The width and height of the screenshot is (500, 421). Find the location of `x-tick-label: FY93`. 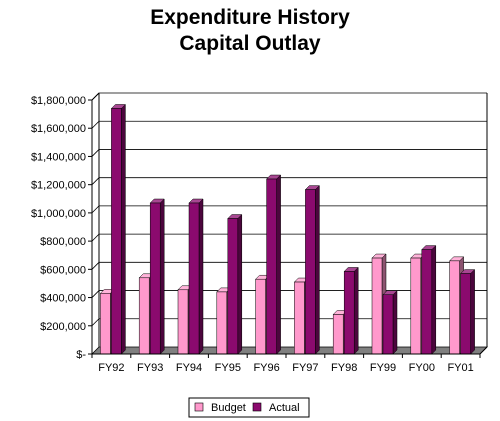

x-tick-label: FY93 is located at coordinates (150, 368).